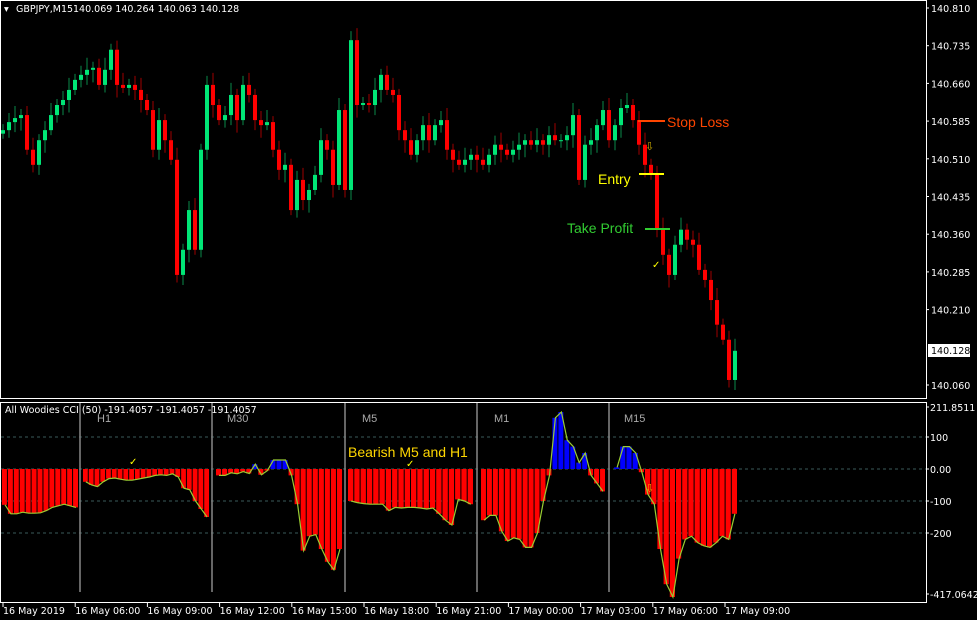 This screenshot has width=977, height=620. I want to click on price-tick-label: 140.060, so click(950, 386).